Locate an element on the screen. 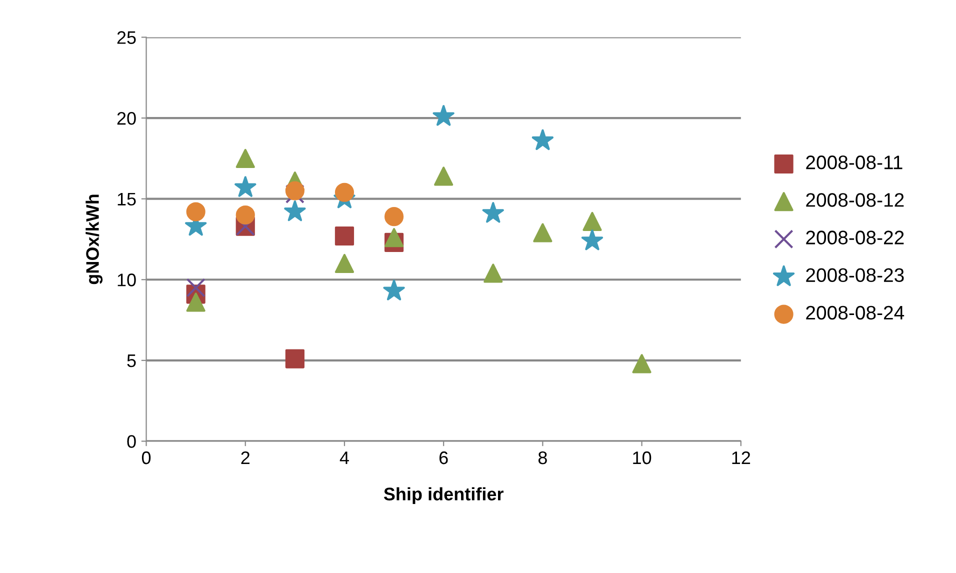 This screenshot has height=573, width=956. x-tick-label: 6 is located at coordinates (443, 457).